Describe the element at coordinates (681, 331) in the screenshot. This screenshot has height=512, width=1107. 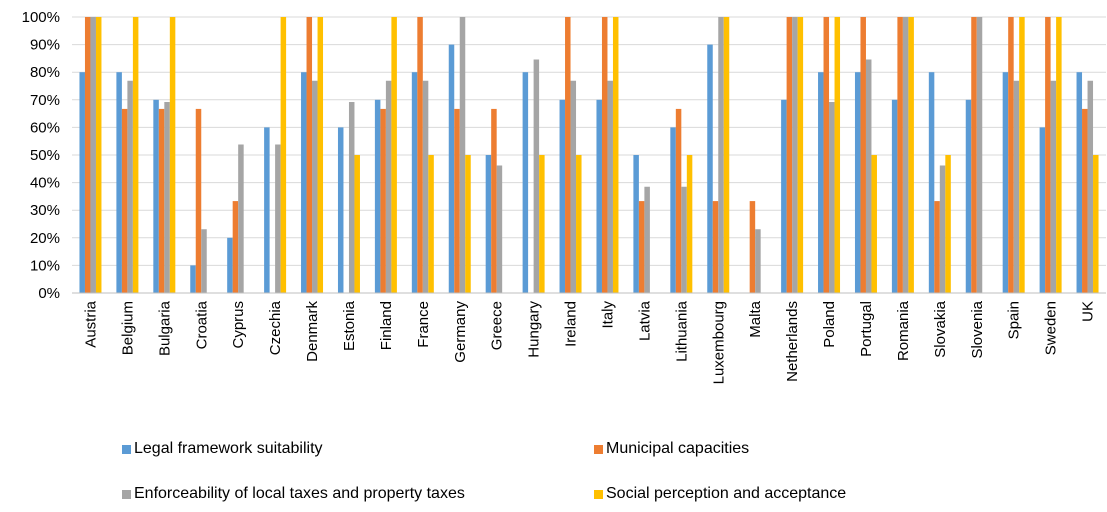
I see `x-category-label: Lithuania` at that location.